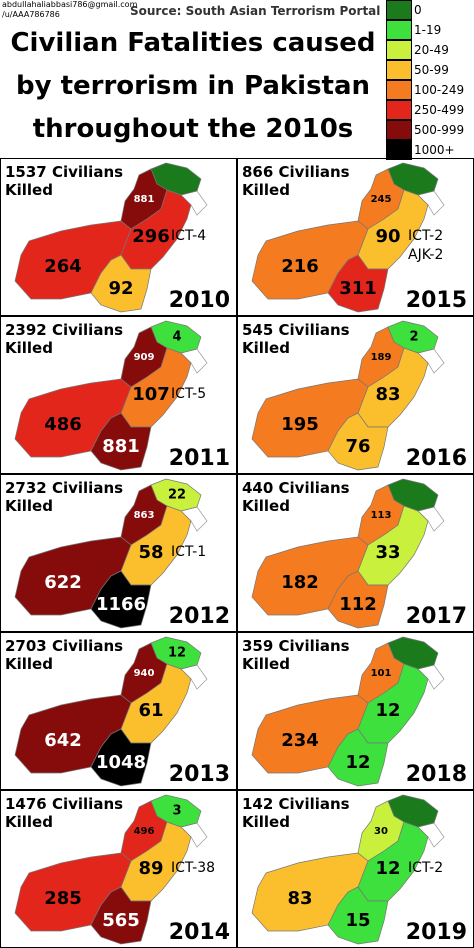 Image resolution: width=474 pixels, height=948 pixels. What do you see at coordinates (255, 11) in the screenshot?
I see `source: Source: South Asian Terrorism Portal` at bounding box center [255, 11].